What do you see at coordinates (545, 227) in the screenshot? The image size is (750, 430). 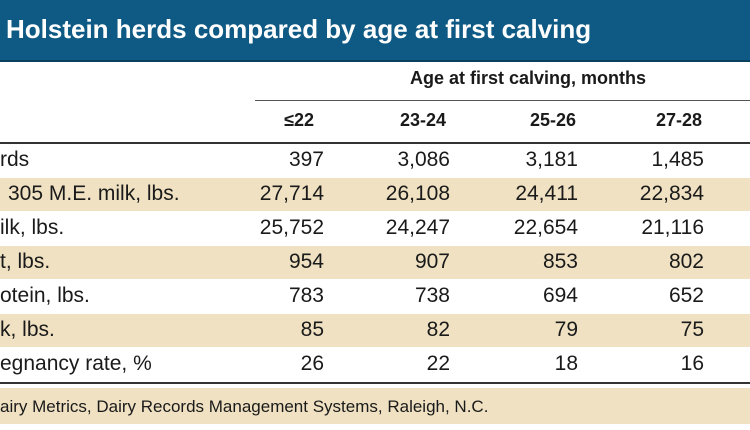 I see `table-cell: 22,654` at bounding box center [545, 227].